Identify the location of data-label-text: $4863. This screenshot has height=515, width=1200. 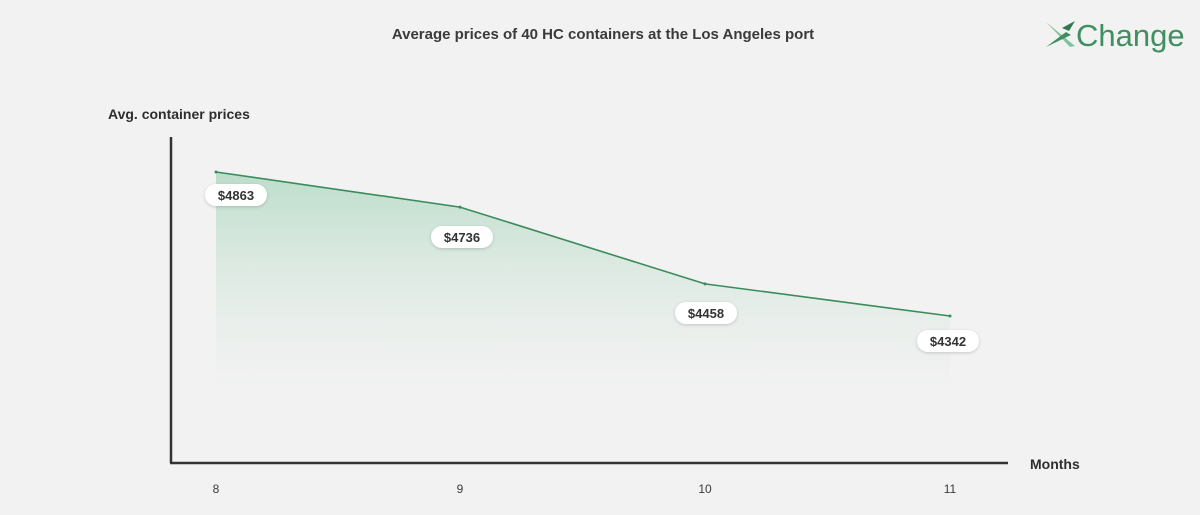
(236, 195).